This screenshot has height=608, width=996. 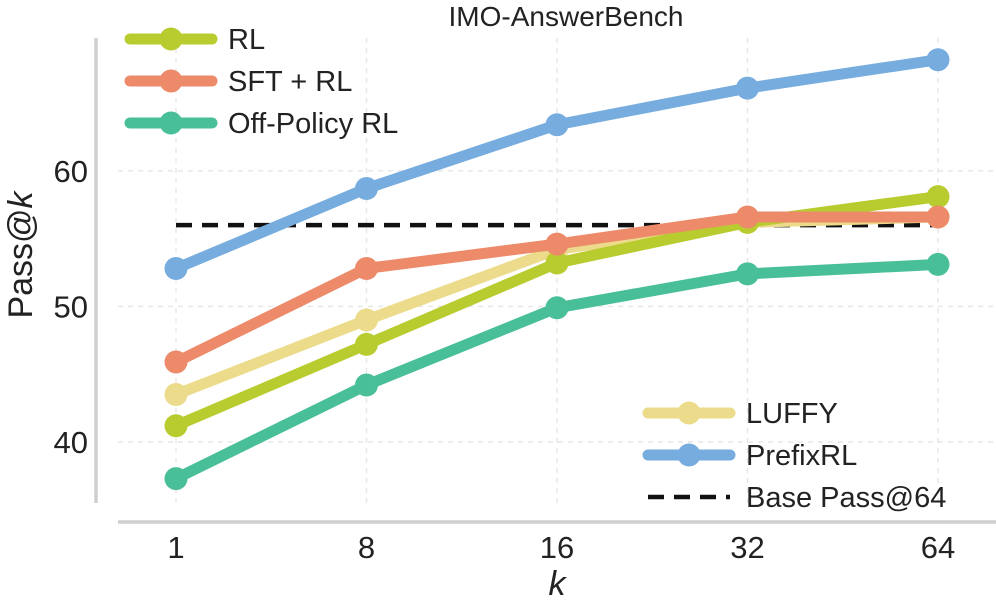 I want to click on legend-label: PrefixRL, so click(x=801, y=456).